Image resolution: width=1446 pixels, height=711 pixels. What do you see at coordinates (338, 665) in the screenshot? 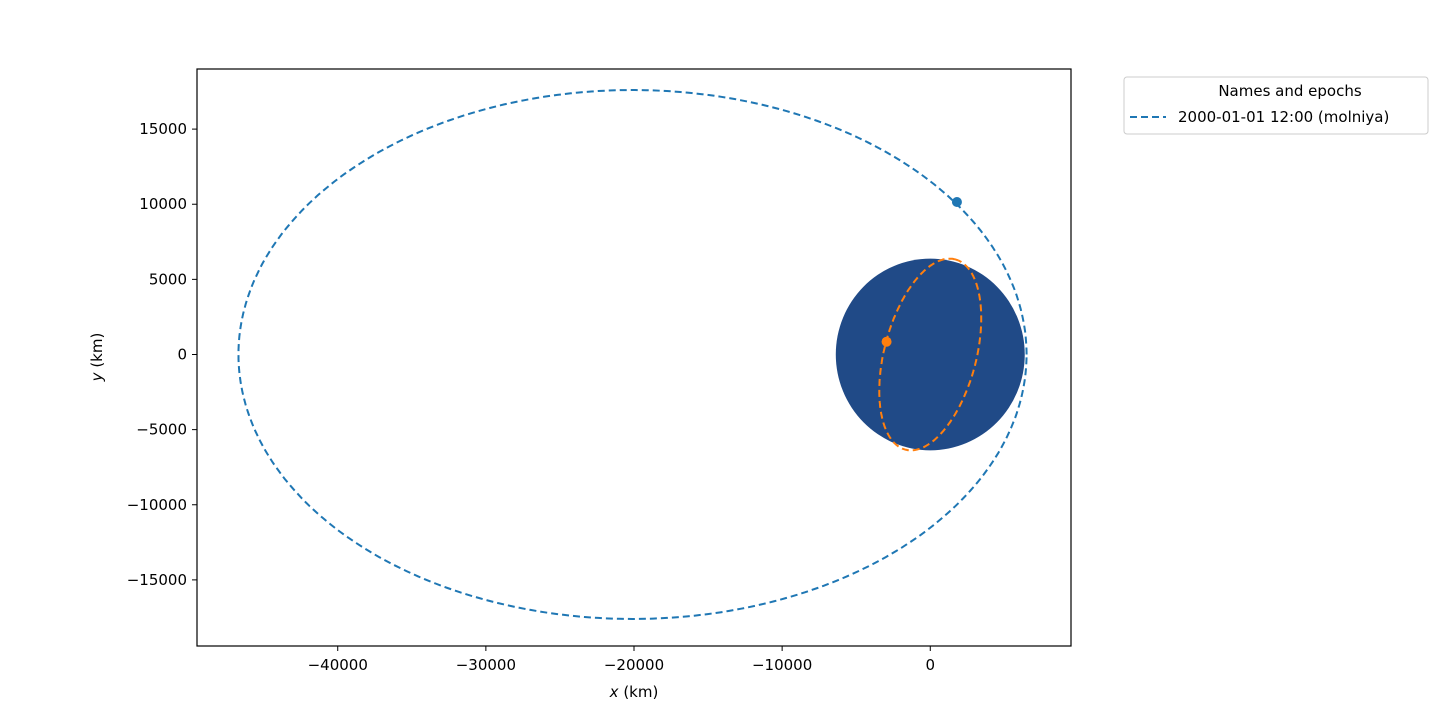
I see `x-tick-label: −40000` at bounding box center [338, 665].